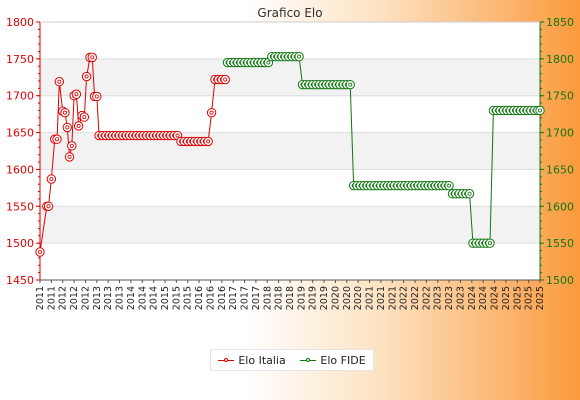  I want to click on left-tick-label: 1550, so click(20, 206).